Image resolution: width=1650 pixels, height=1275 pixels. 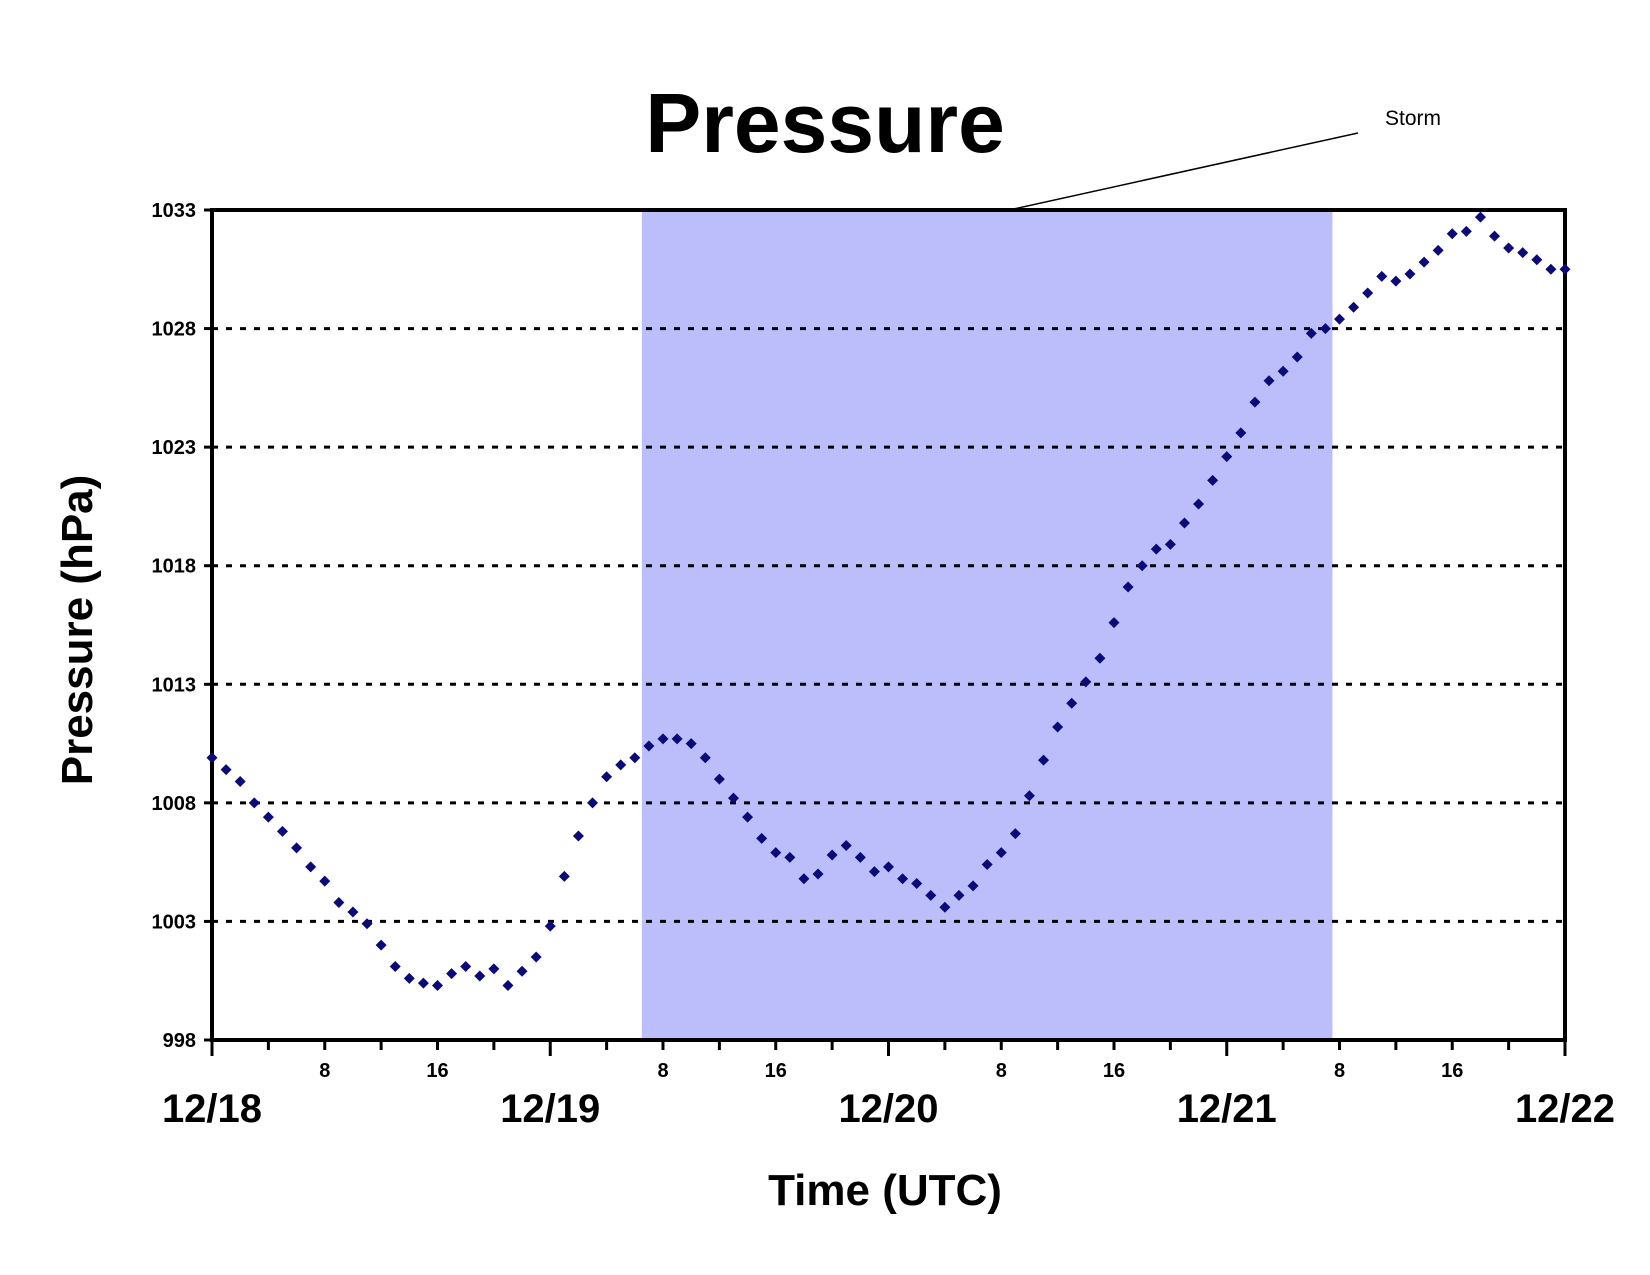 What do you see at coordinates (174, 330) in the screenshot?
I see `y-tick-label: 1028` at bounding box center [174, 330].